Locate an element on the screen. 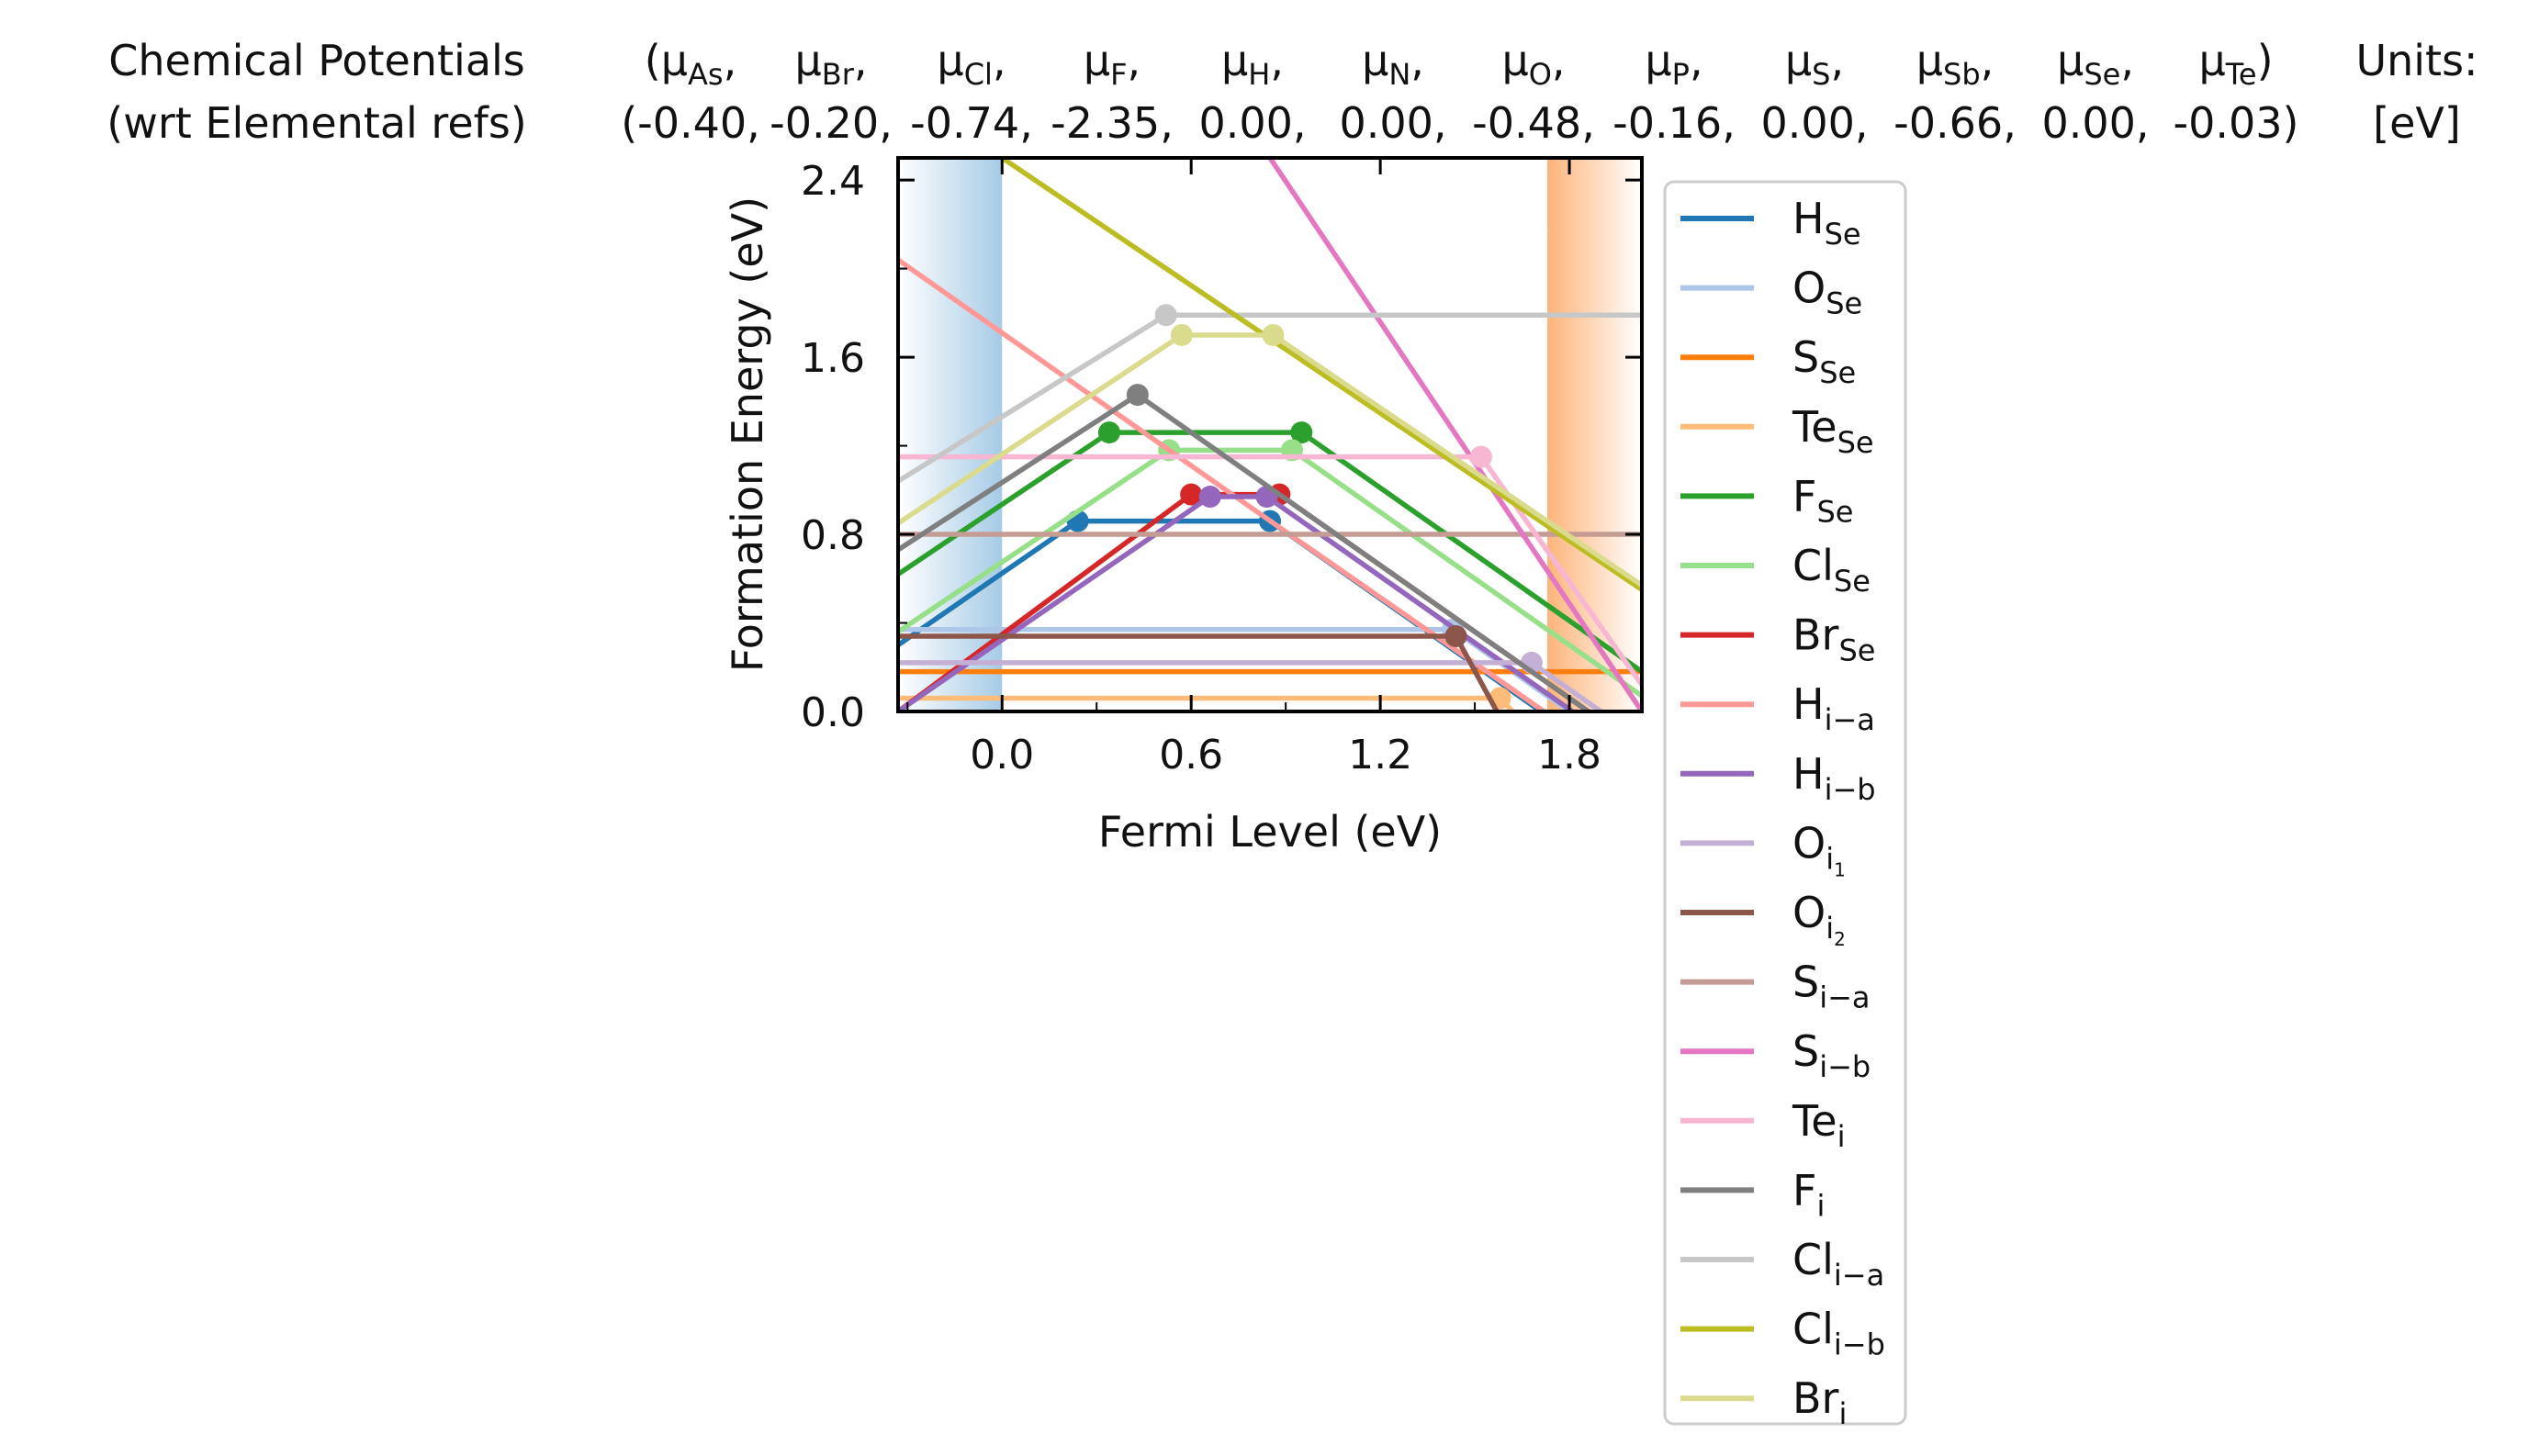 This screenshot has width=2528, height=1456. units-value: [eV] is located at coordinates (2417, 123).